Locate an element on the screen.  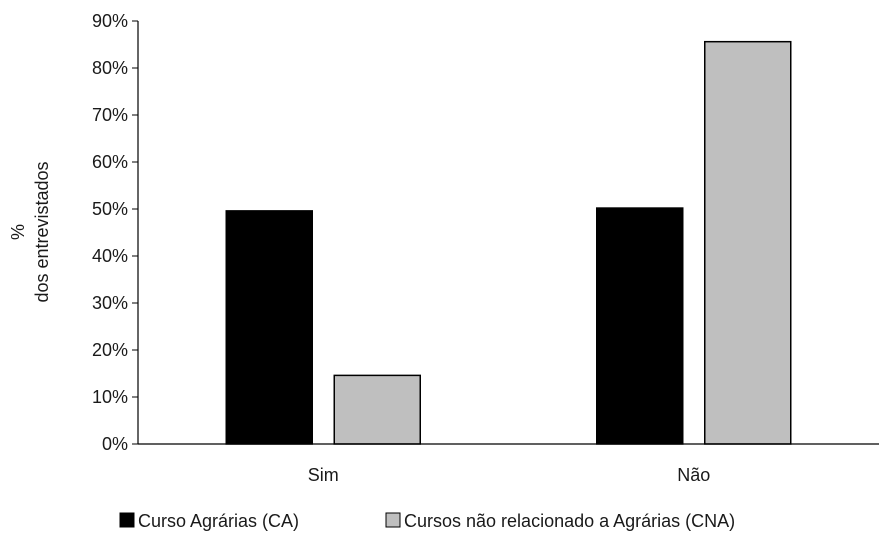
y-tick-label: 70% is located at coordinates (110, 115).